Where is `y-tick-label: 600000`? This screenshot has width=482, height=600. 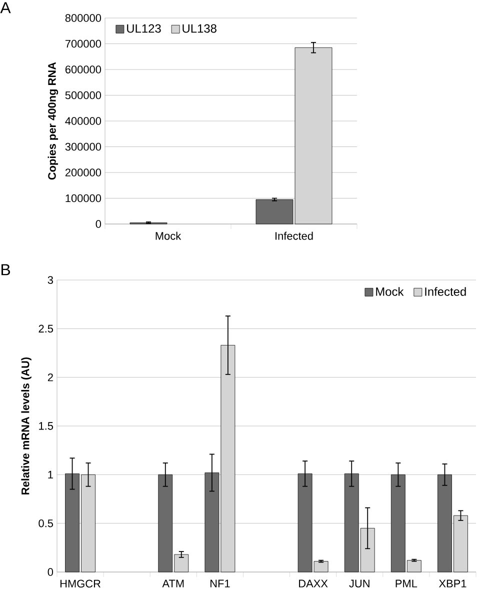 y-tick-label: 600000 is located at coordinates (83, 70).